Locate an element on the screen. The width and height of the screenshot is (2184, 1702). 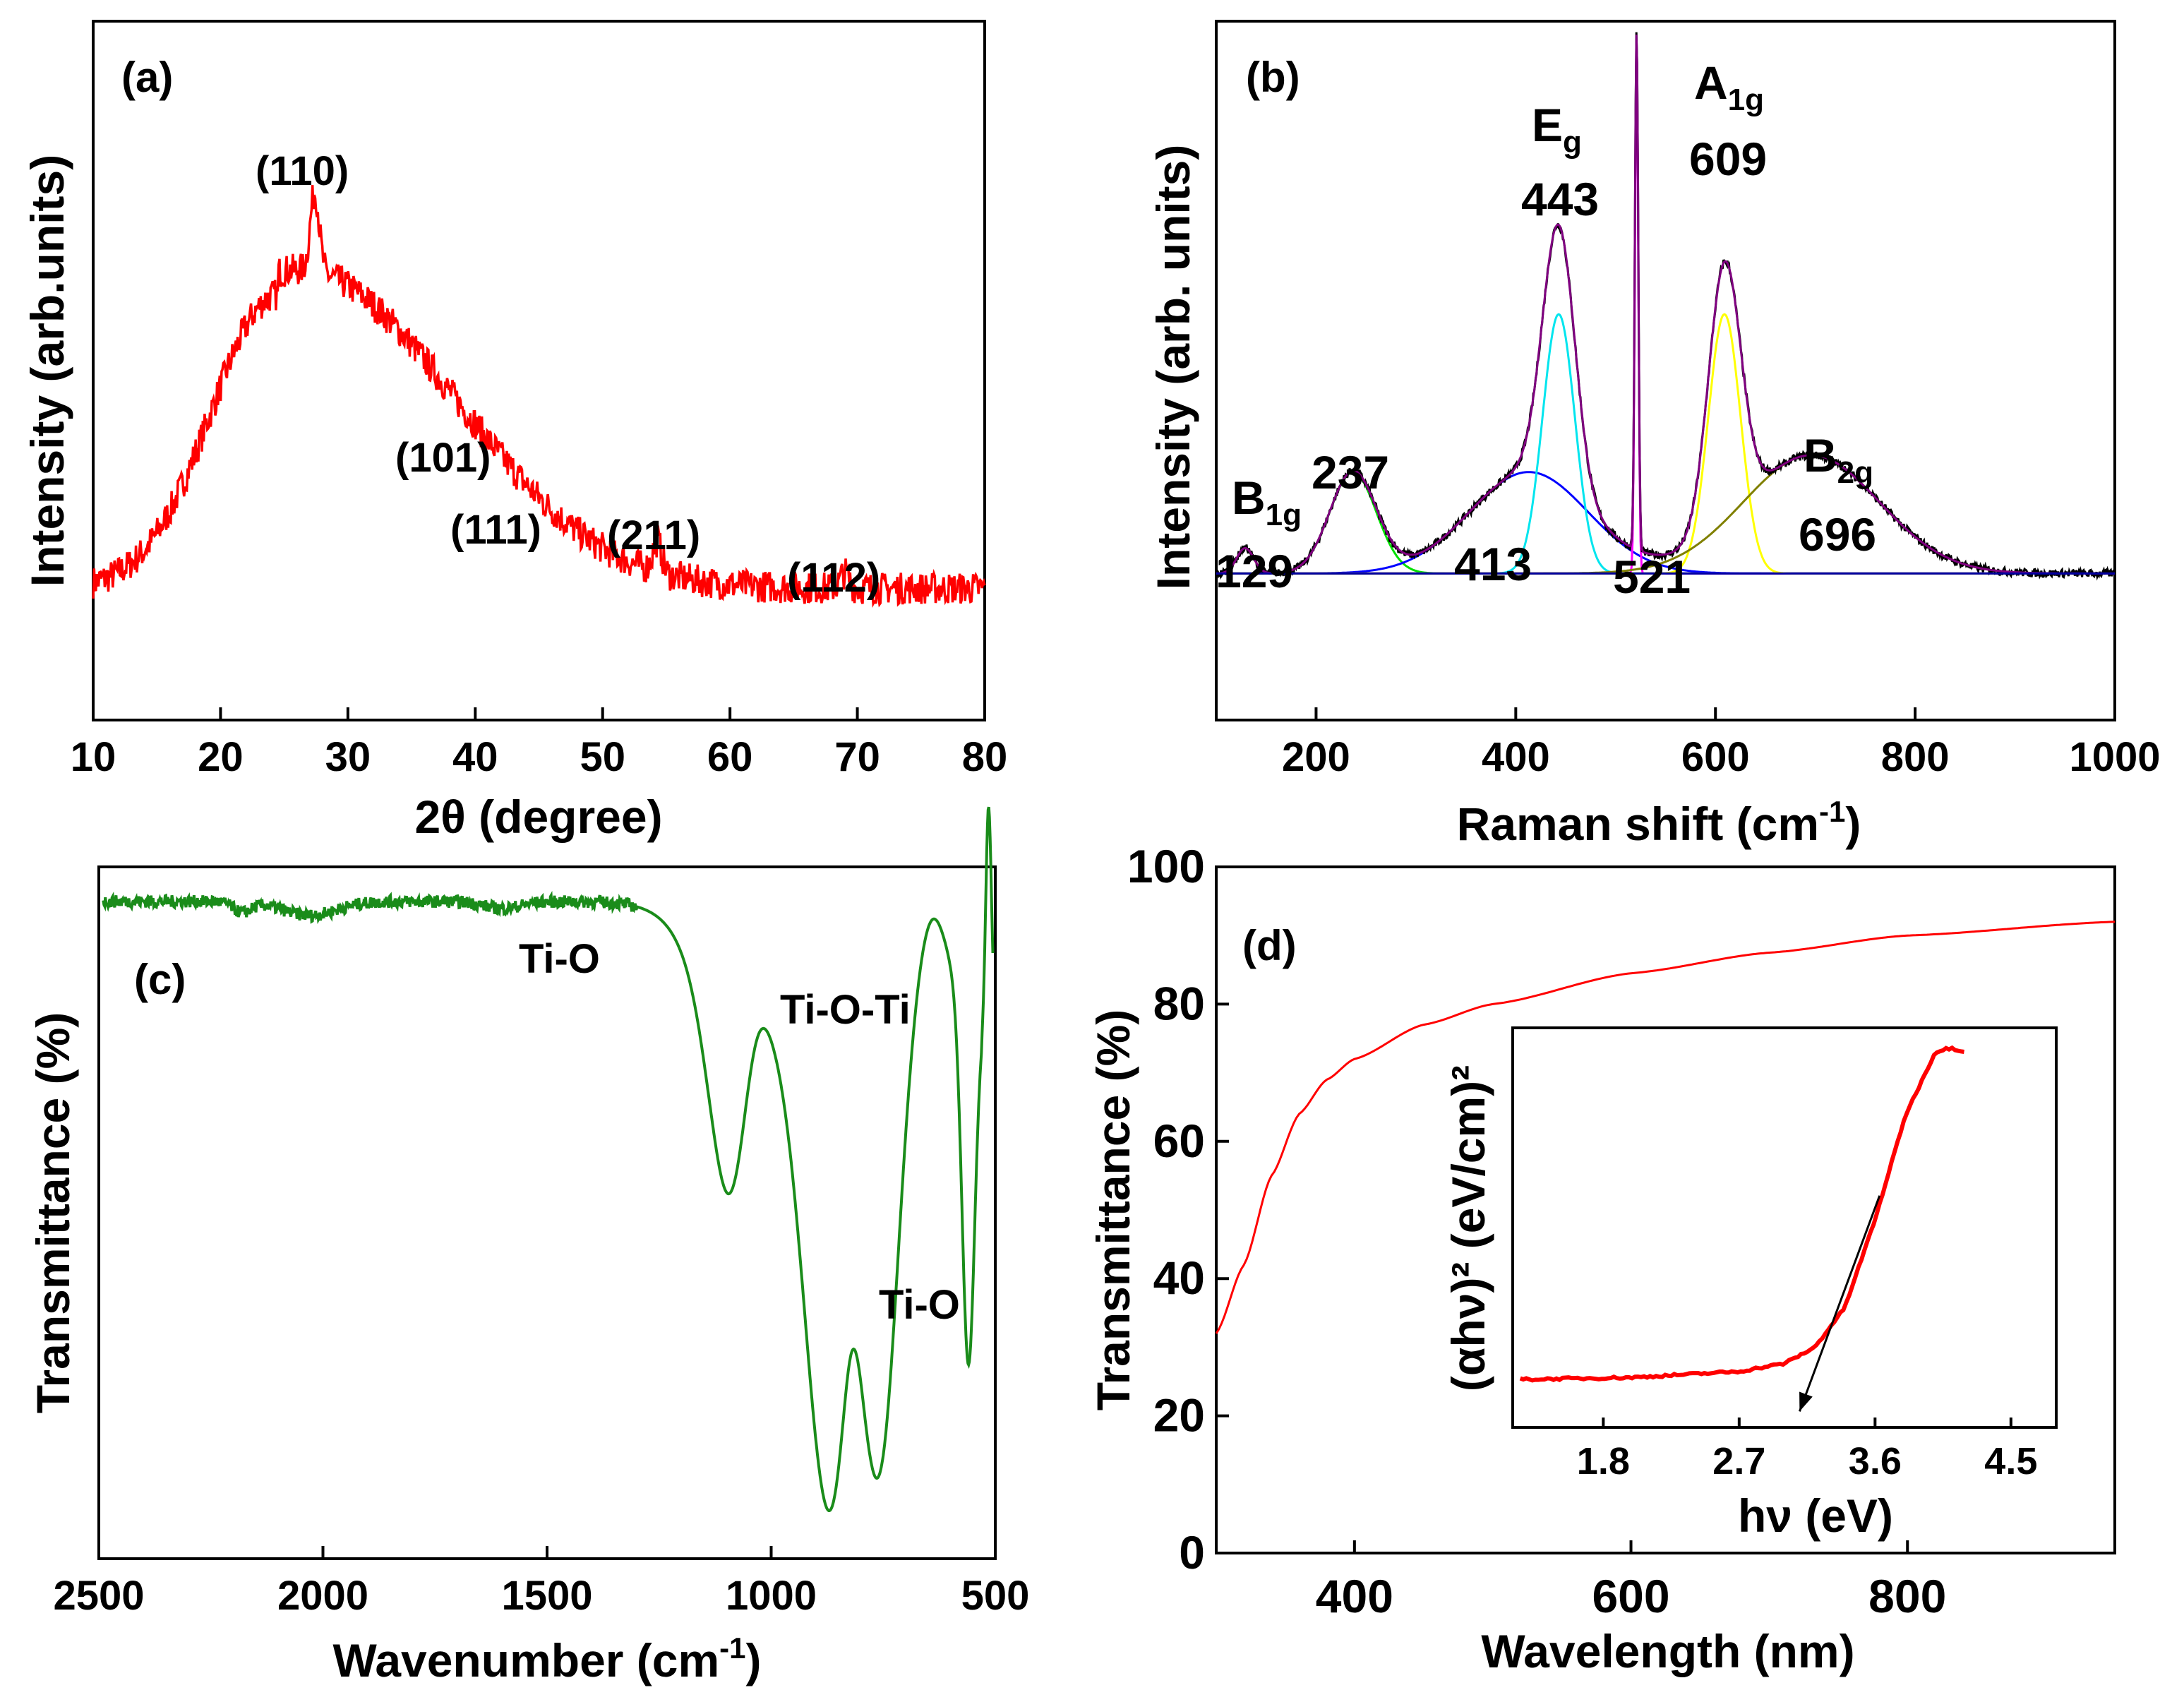
a-tick-label-20: 20 is located at coordinates (221, 757).